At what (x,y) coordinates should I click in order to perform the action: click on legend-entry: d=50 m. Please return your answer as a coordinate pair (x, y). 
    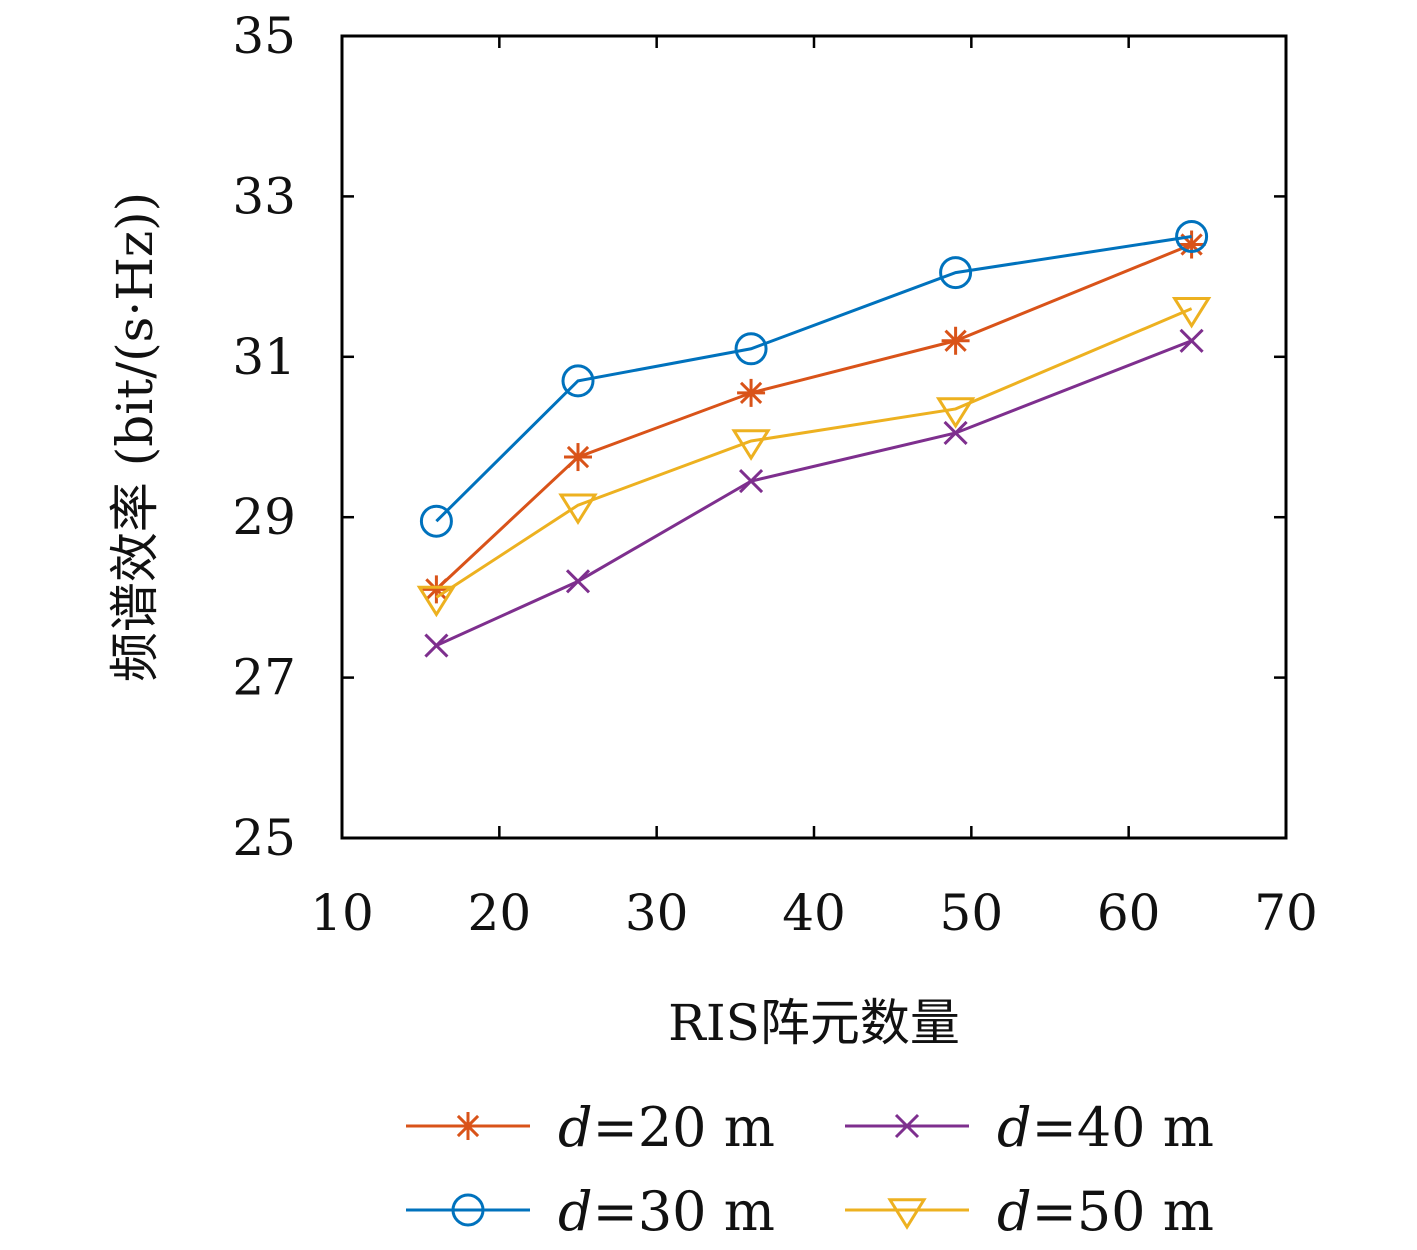
    Looking at the image, I should click on (1029, 1211).